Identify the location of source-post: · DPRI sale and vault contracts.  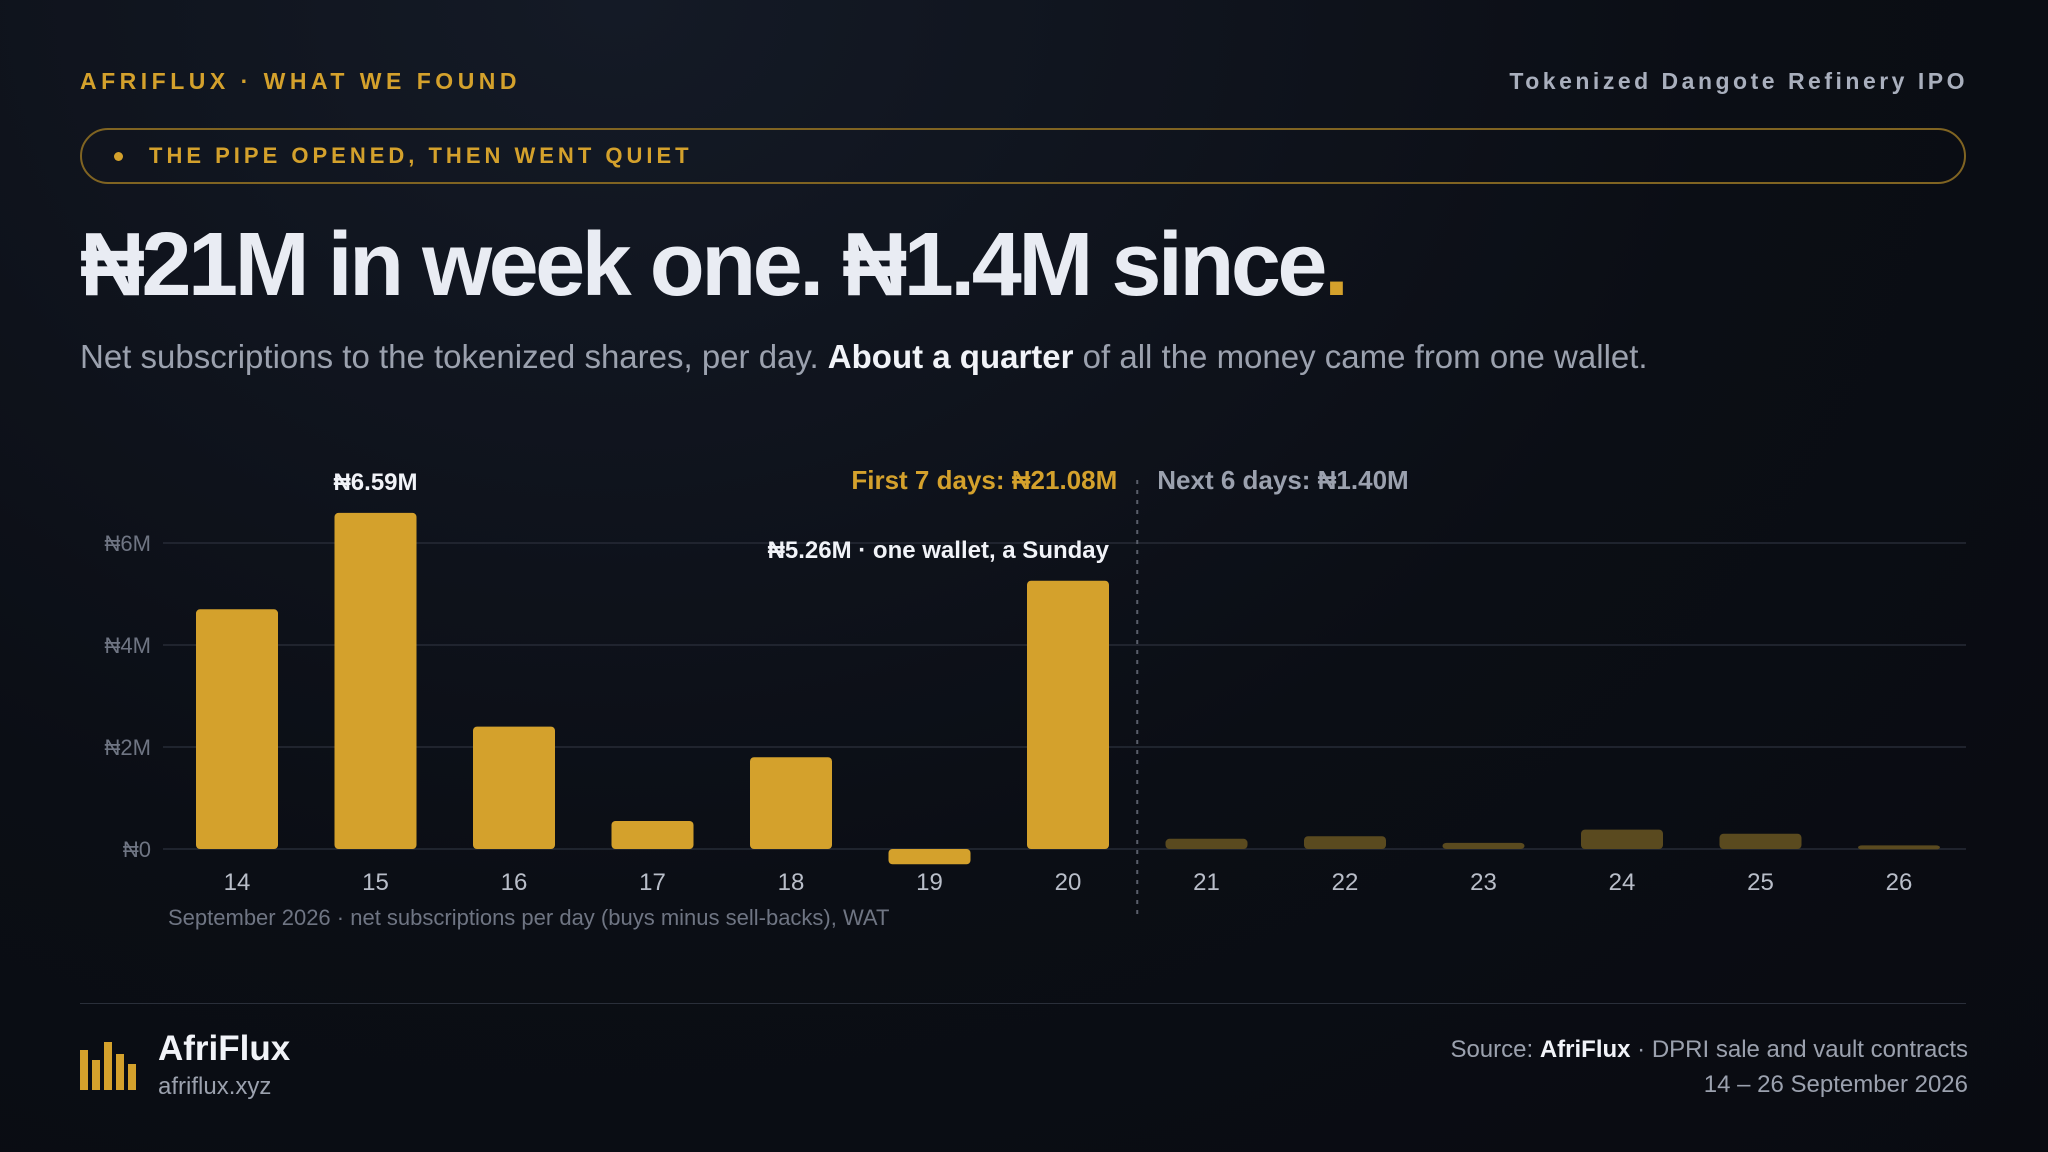
(1799, 1049).